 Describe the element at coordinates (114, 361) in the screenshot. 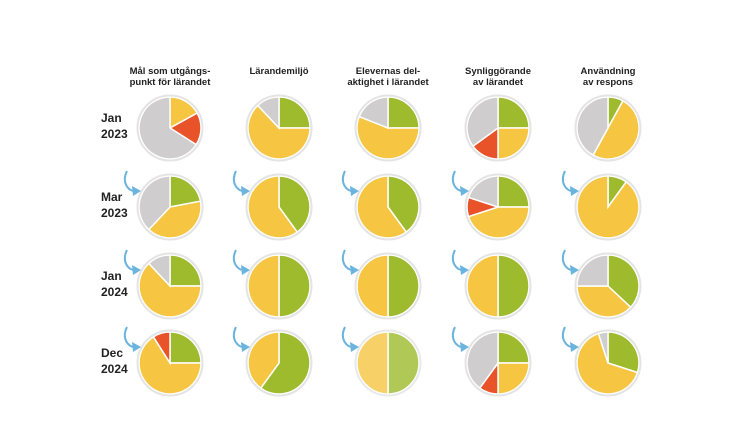

I see `row-header: Dec 2024` at that location.